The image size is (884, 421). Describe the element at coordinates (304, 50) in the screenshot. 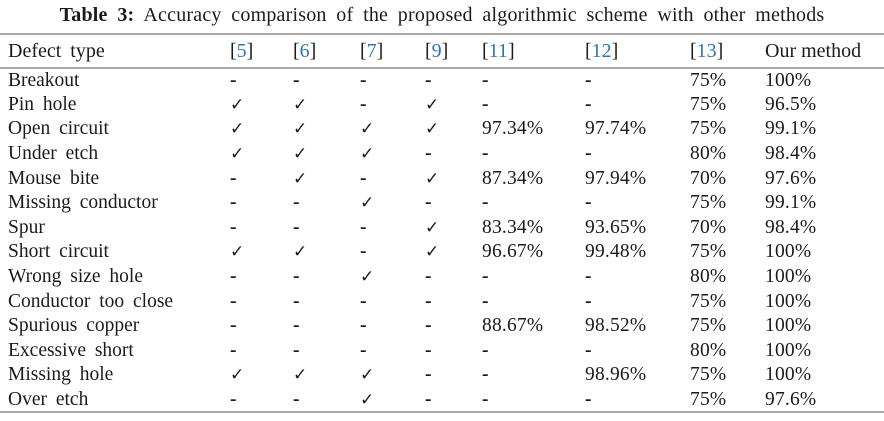

I see `citation-link-ref-6: 6` at that location.